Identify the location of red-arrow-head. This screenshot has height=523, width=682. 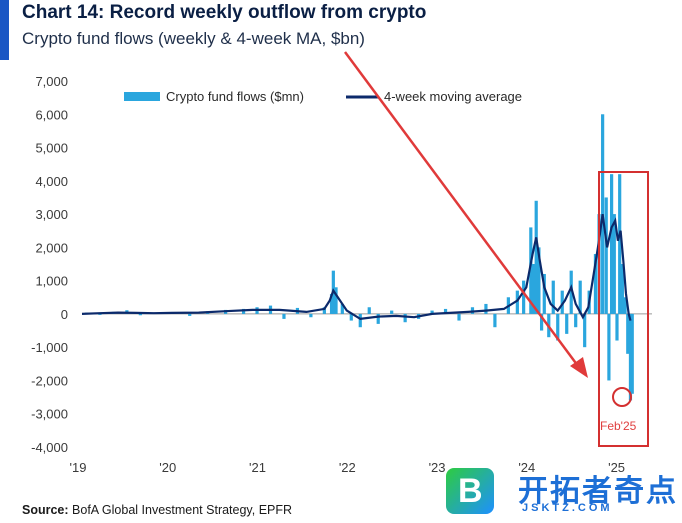
(579, 367).